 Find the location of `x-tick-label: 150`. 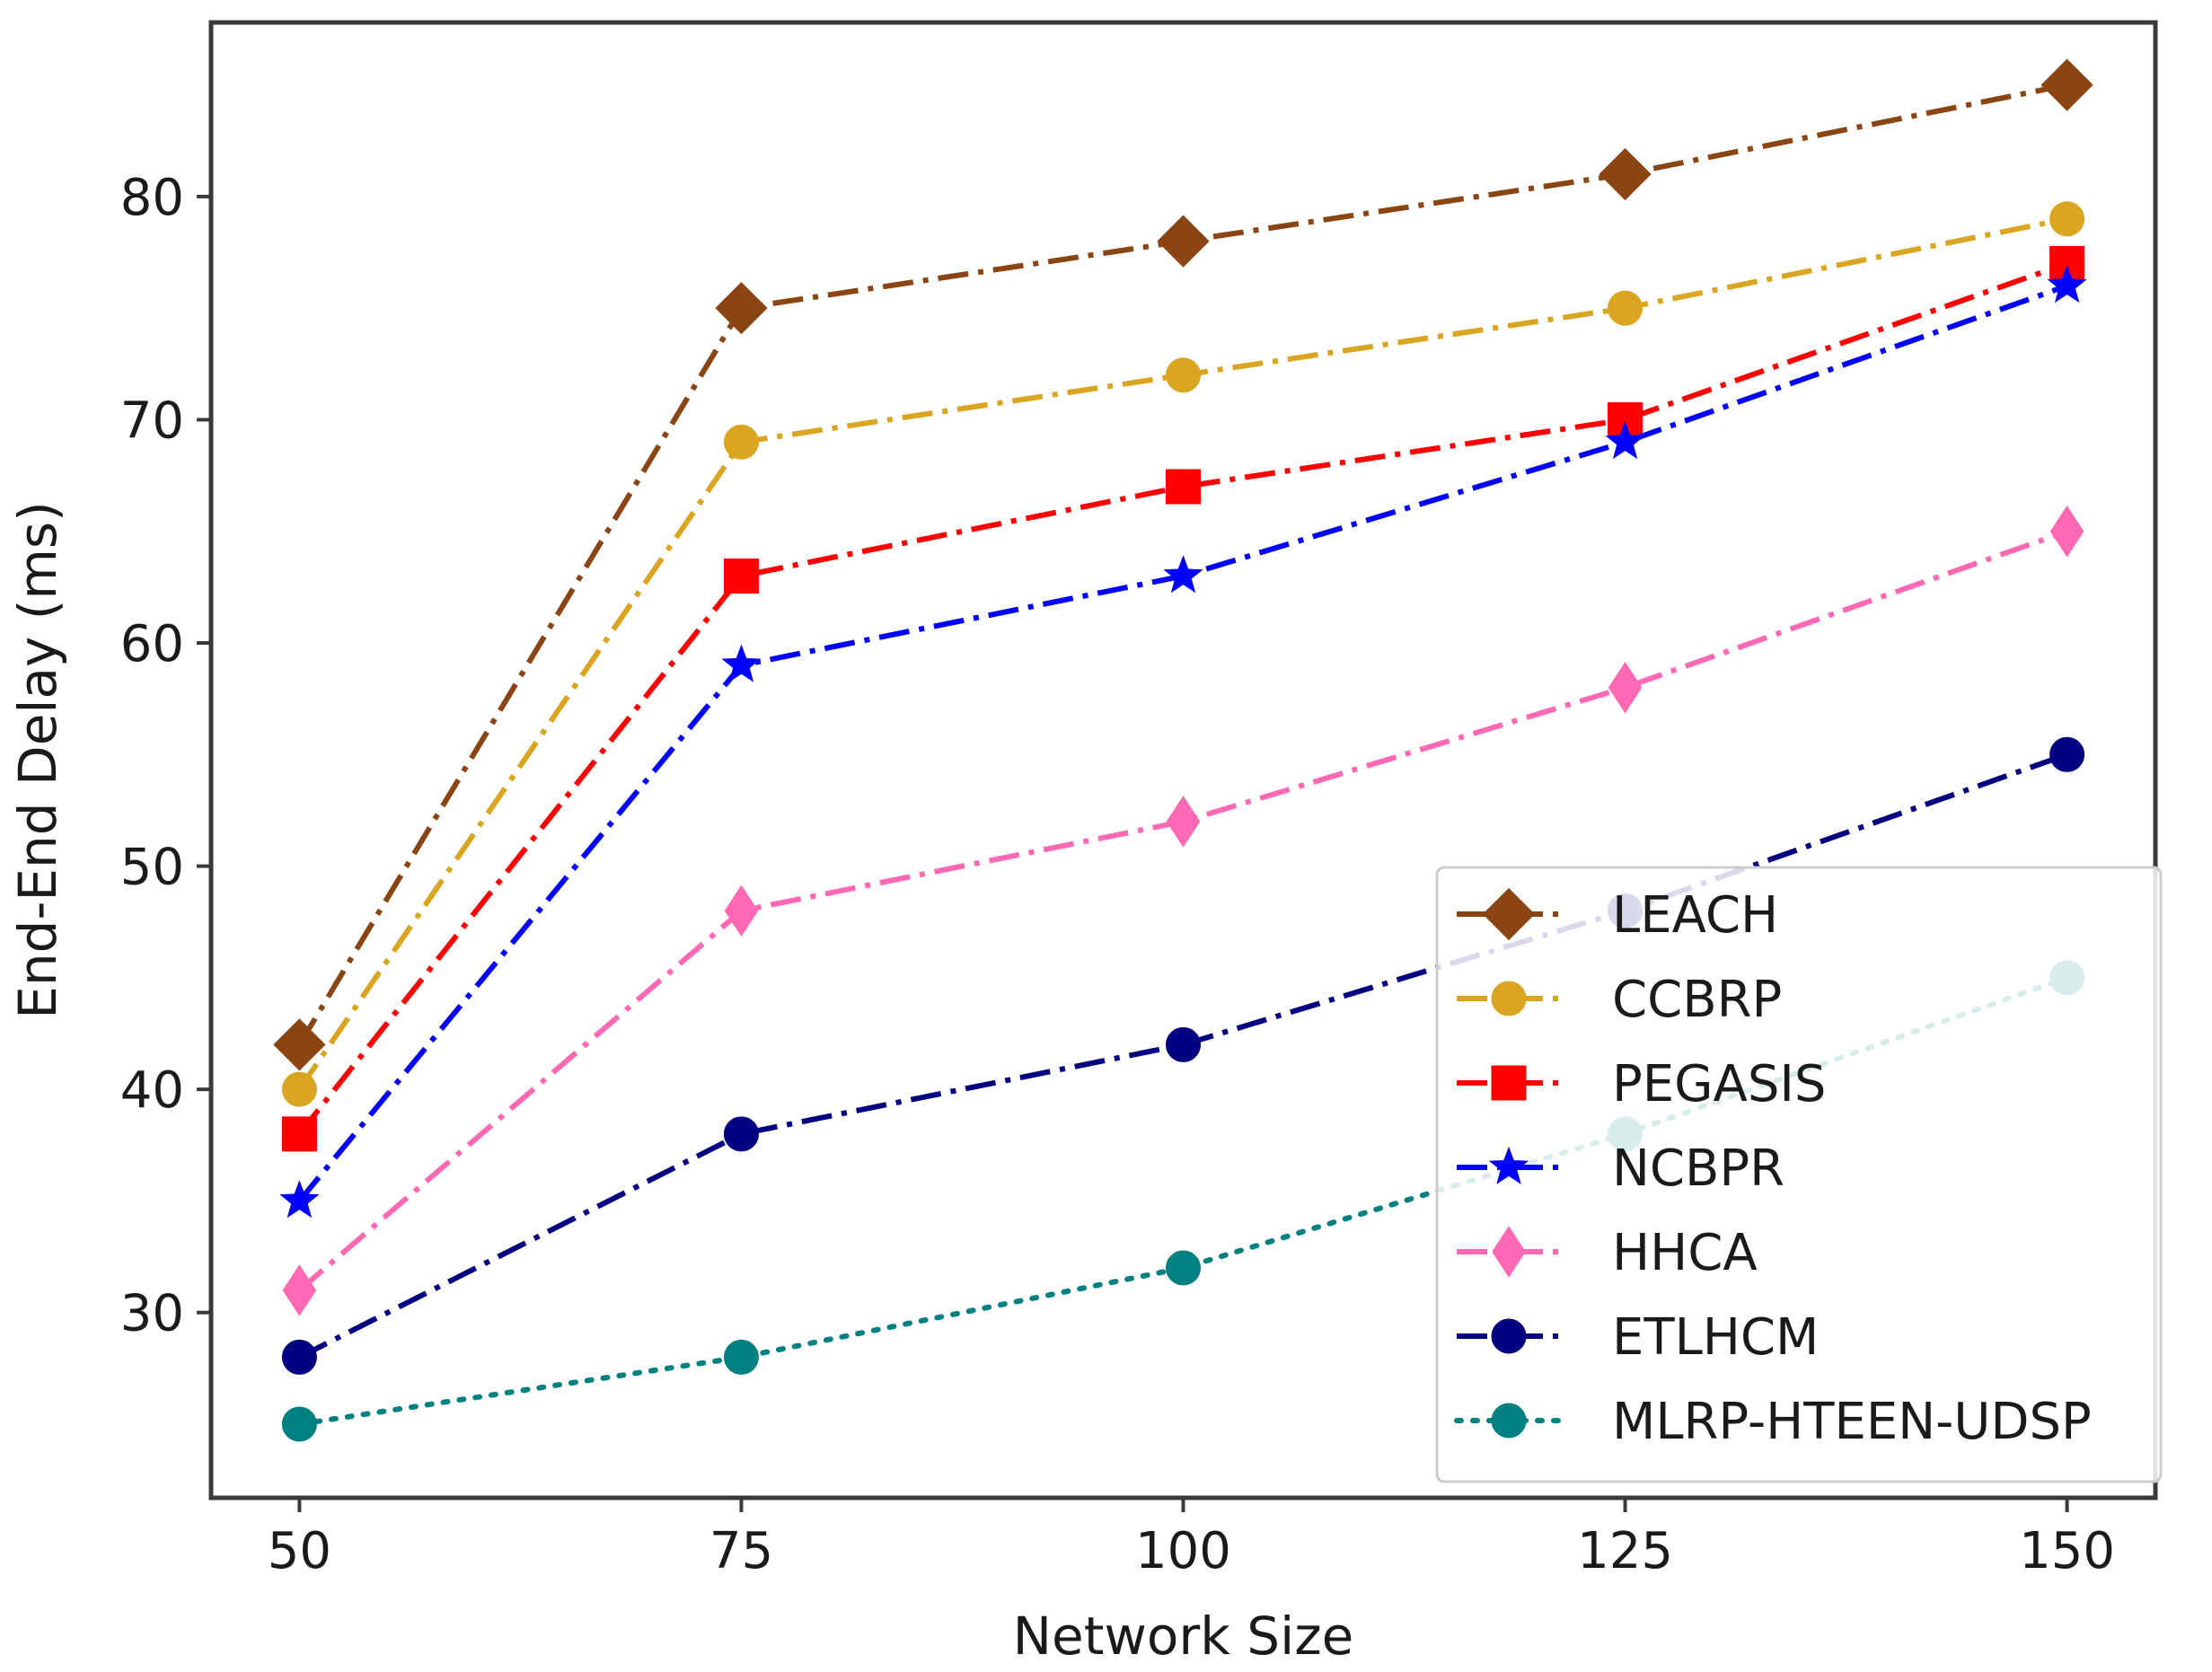

x-tick-label: 150 is located at coordinates (2067, 1551).